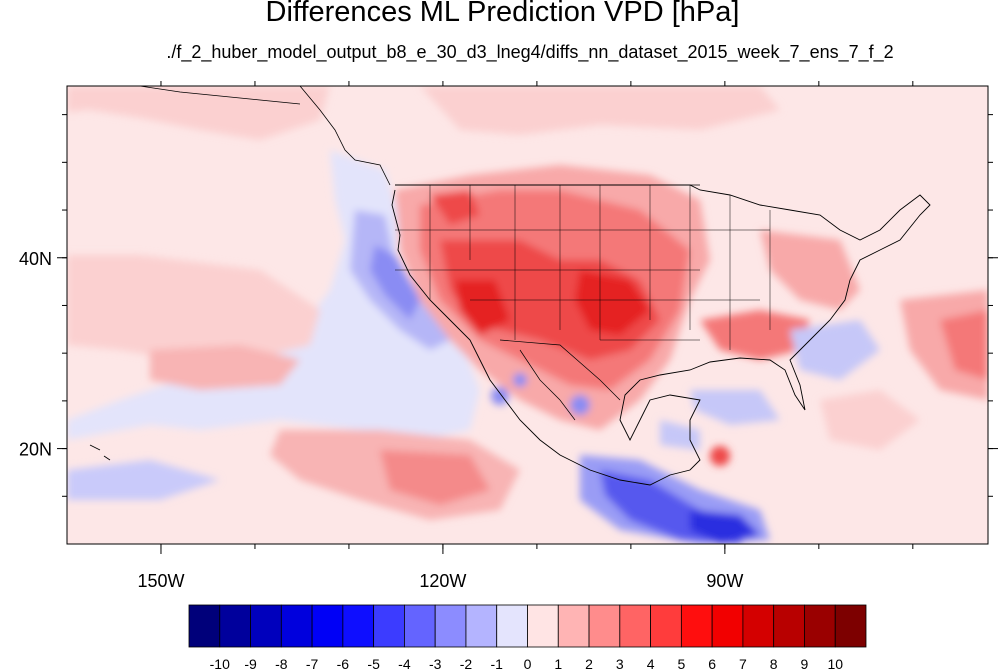 This screenshot has width=1005, height=672. What do you see at coordinates (435, 664) in the screenshot?
I see `colorbar-label: -3` at bounding box center [435, 664].